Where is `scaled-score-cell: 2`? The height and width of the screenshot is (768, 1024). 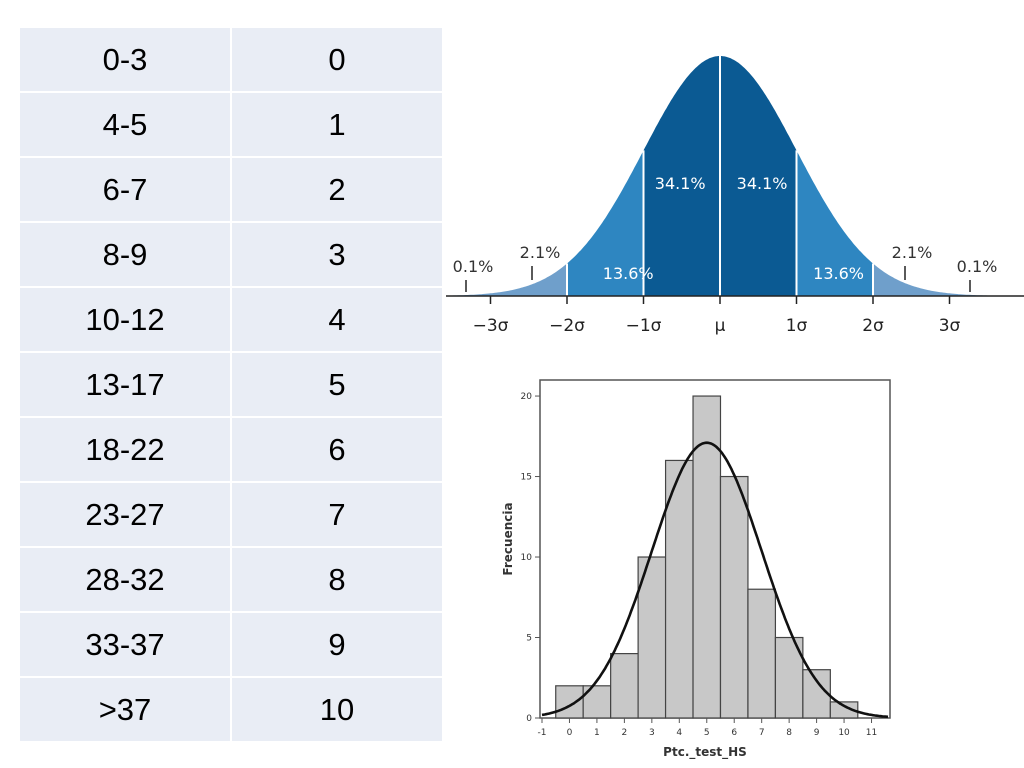 scaled-score-cell: 2 is located at coordinates (337, 189).